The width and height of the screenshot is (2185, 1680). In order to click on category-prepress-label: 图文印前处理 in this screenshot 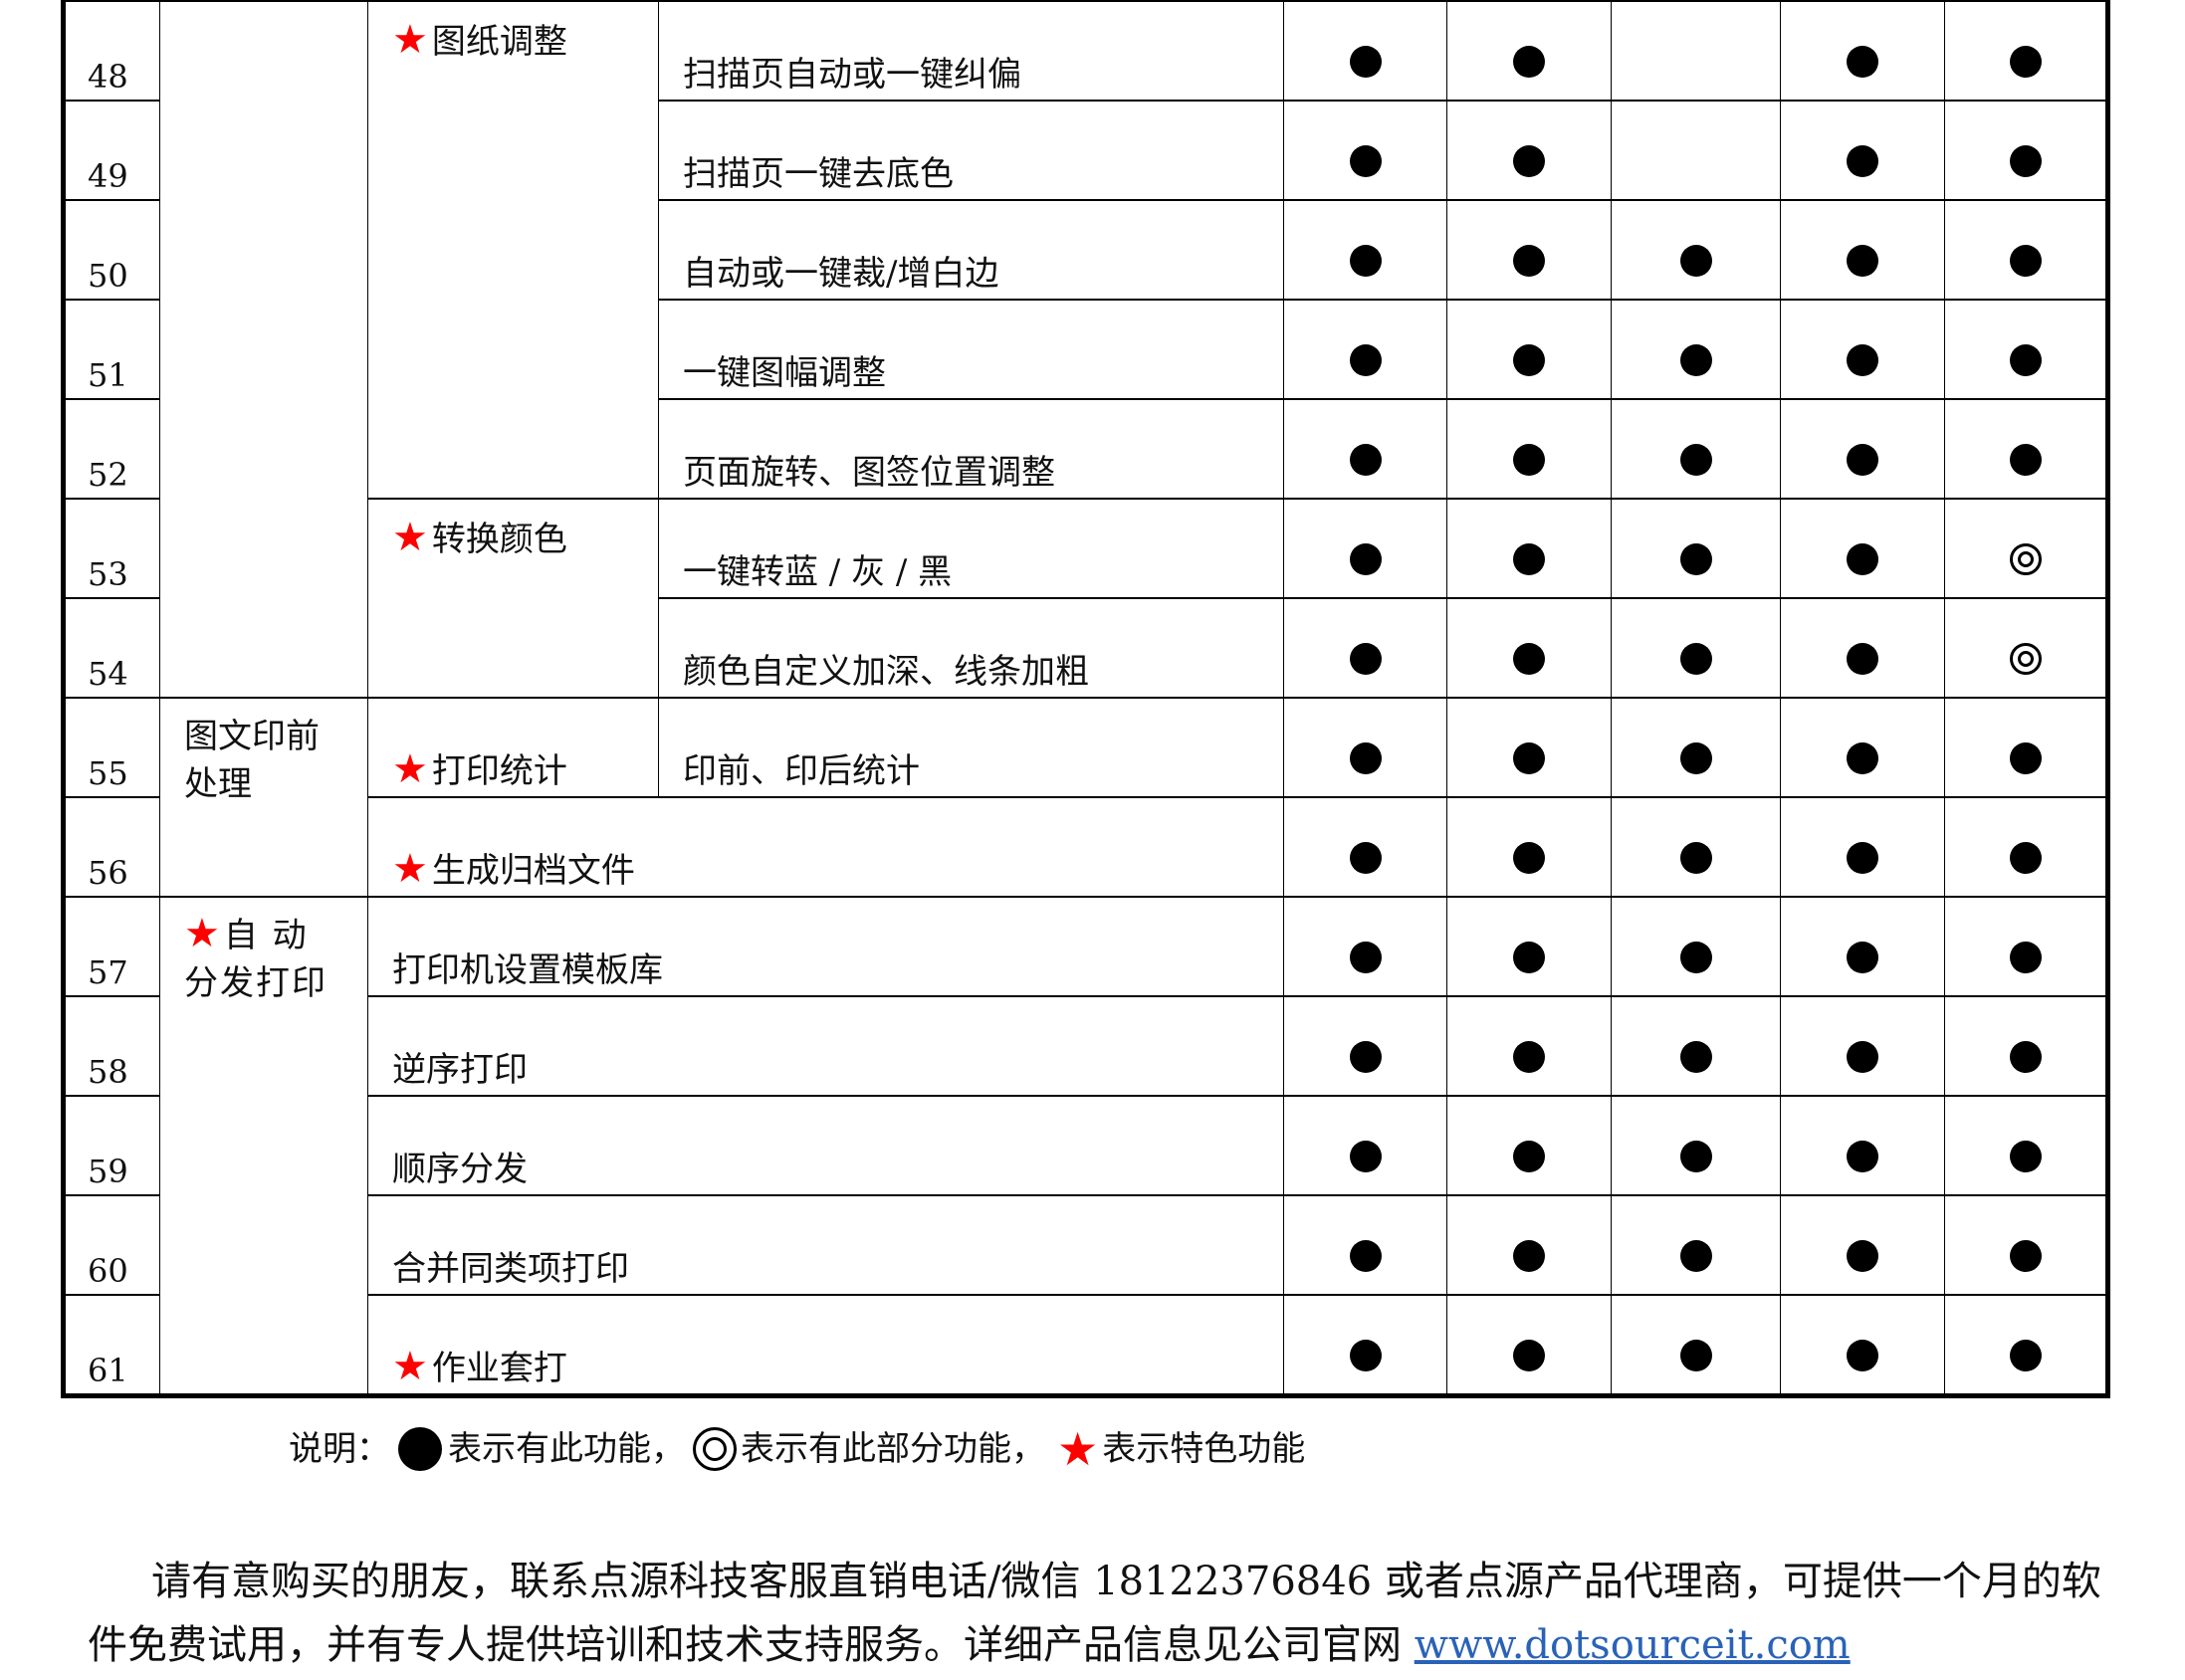, I will do `click(252, 760)`.